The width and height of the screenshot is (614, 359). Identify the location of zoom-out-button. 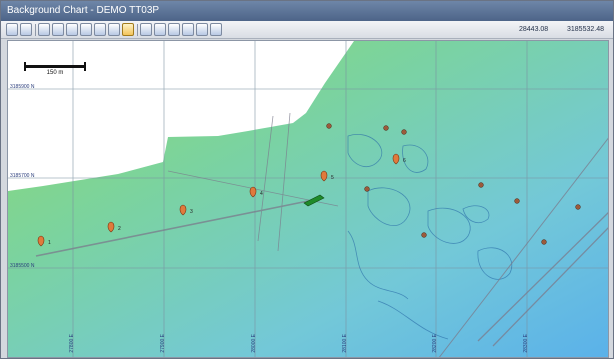
(114, 29).